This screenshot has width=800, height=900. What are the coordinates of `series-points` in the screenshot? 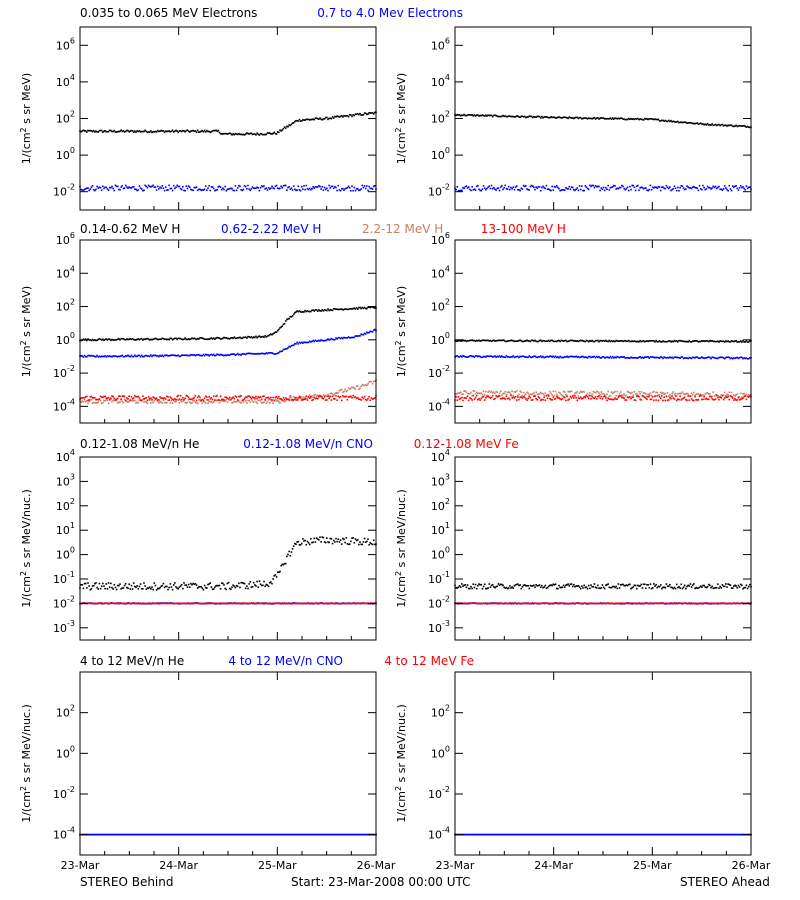 It's located at (603, 398).